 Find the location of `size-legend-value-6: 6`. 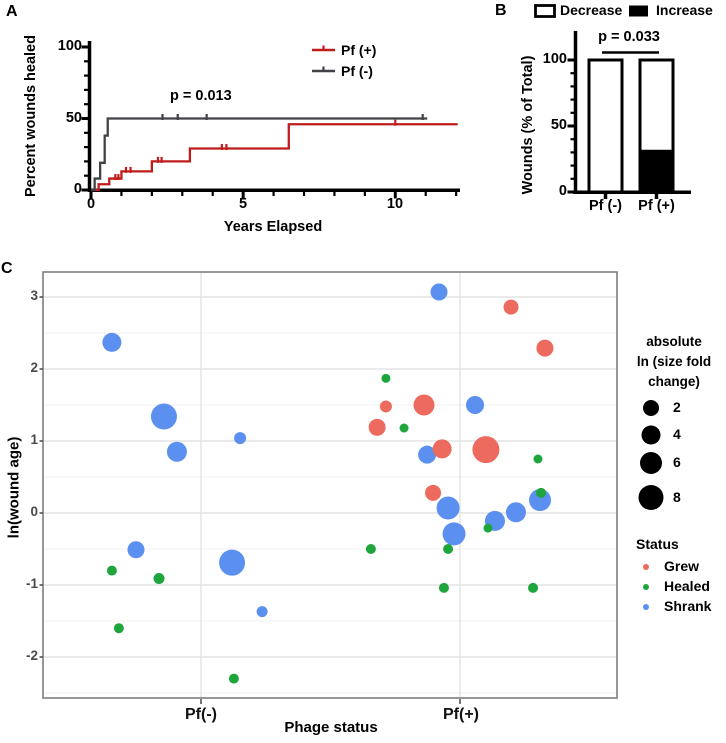

size-legend-value-6: 6 is located at coordinates (677, 462).